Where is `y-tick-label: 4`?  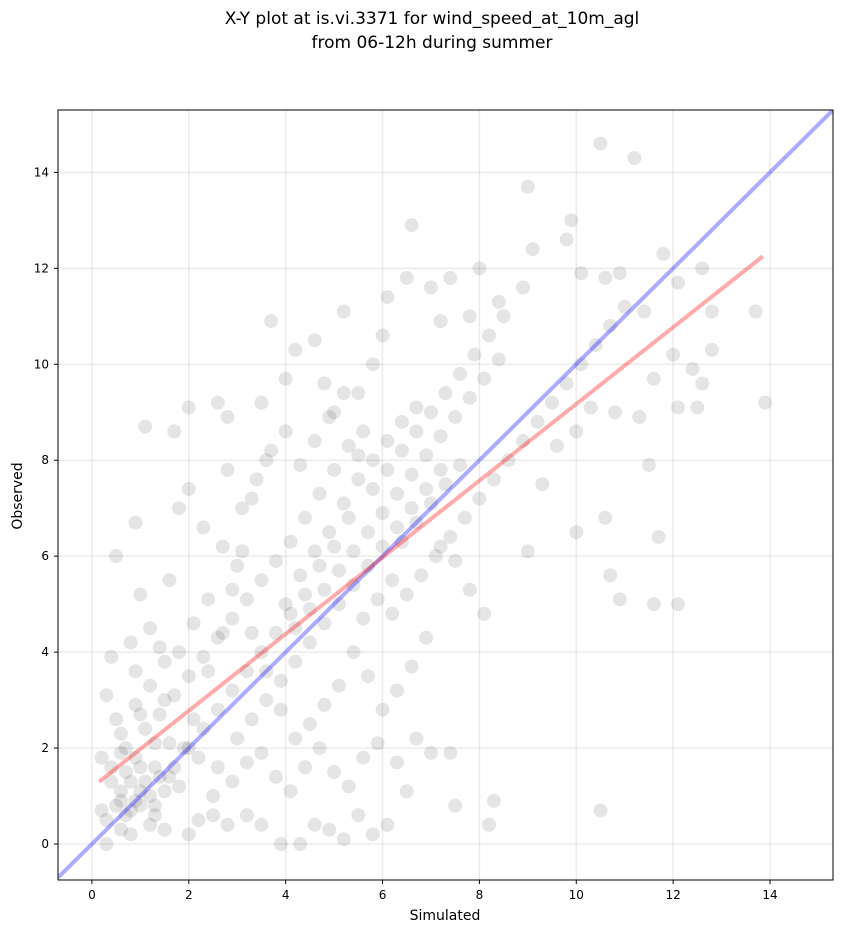 y-tick-label: 4 is located at coordinates (45, 652).